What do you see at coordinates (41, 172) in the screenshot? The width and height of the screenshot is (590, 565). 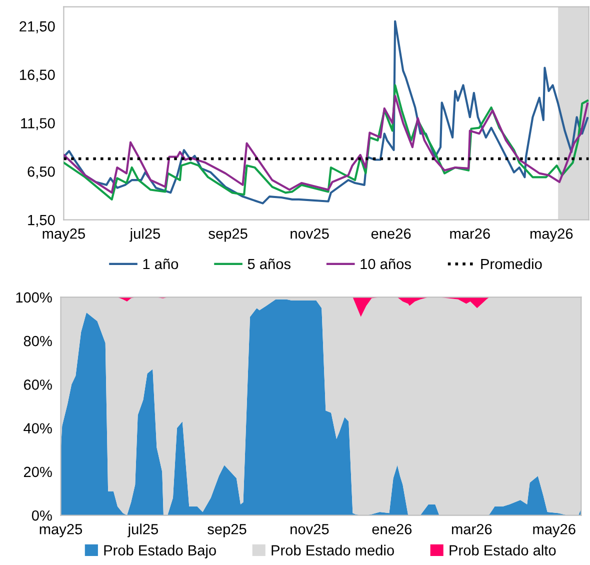 I see `y-tick-label: 6,50` at bounding box center [41, 172].